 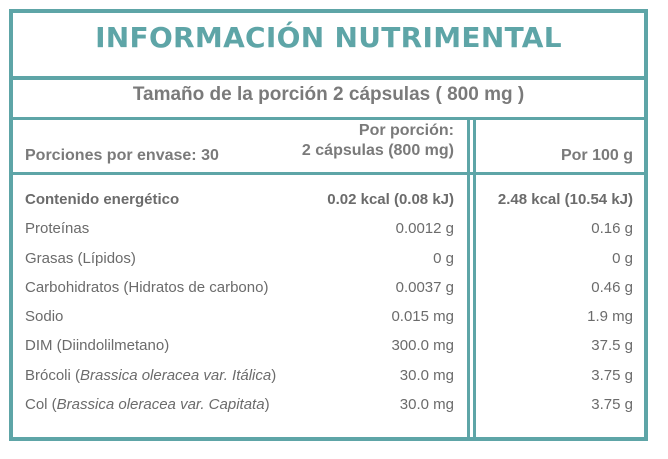 What do you see at coordinates (160, 405) in the screenshot?
I see `scientific-name: Brassica oleracea var. Capitata` at bounding box center [160, 405].